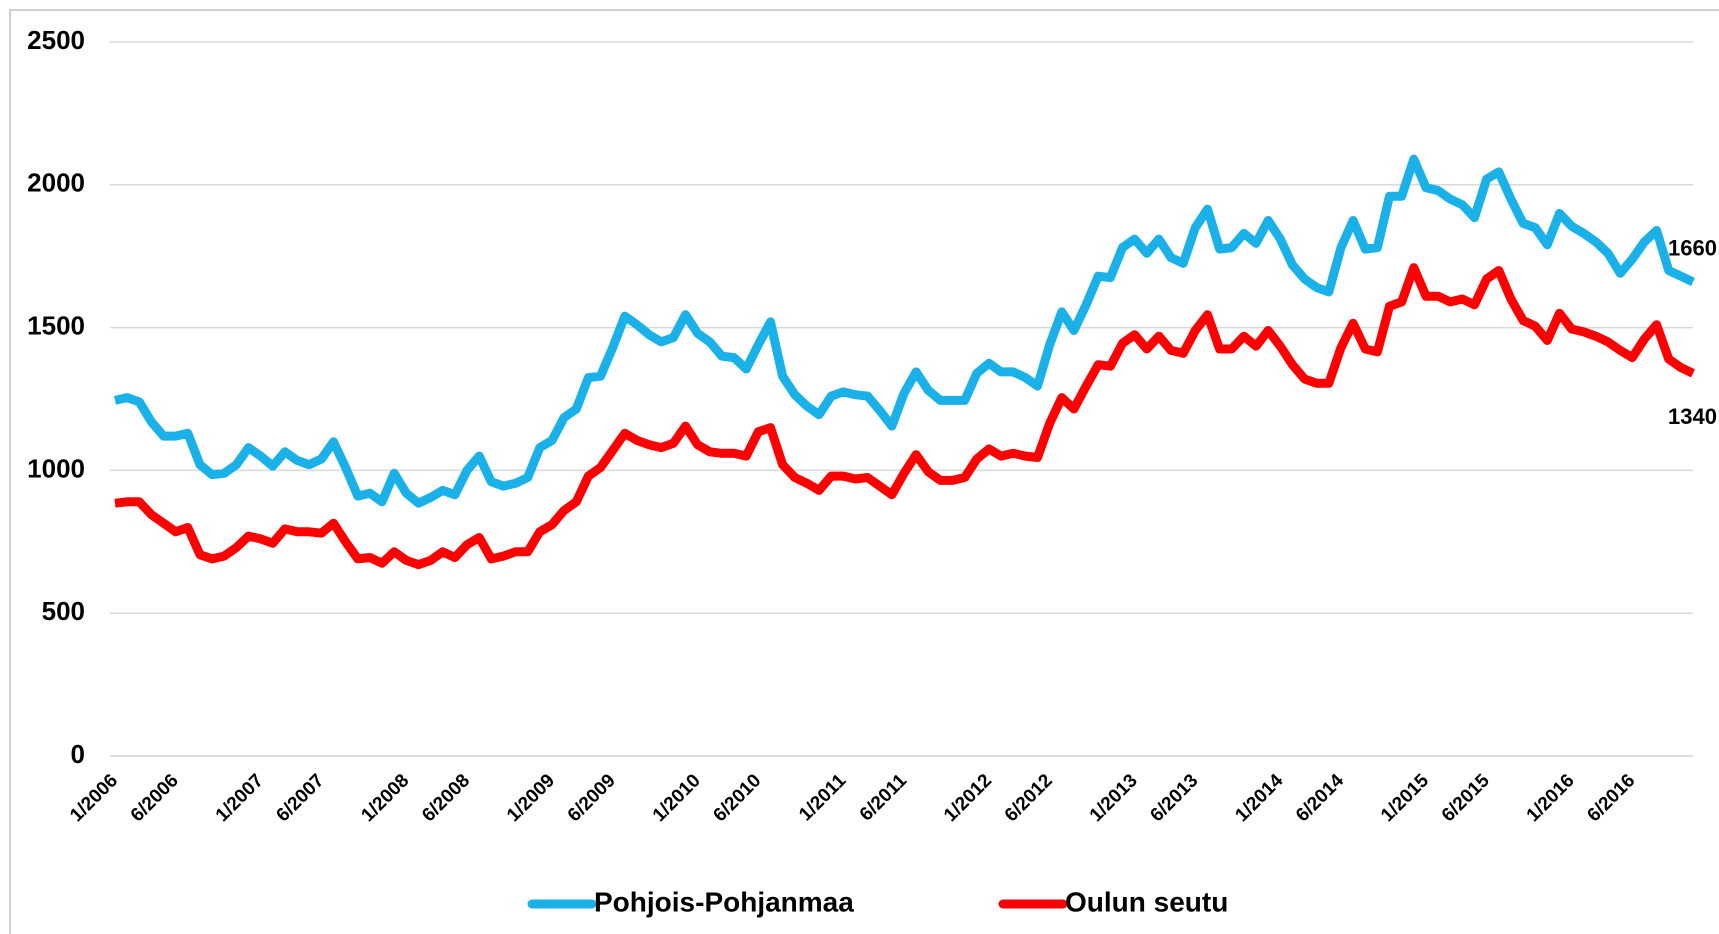 The height and width of the screenshot is (934, 1719). What do you see at coordinates (531, 798) in the screenshot?
I see `x-tick-label: 1/2009` at bounding box center [531, 798].